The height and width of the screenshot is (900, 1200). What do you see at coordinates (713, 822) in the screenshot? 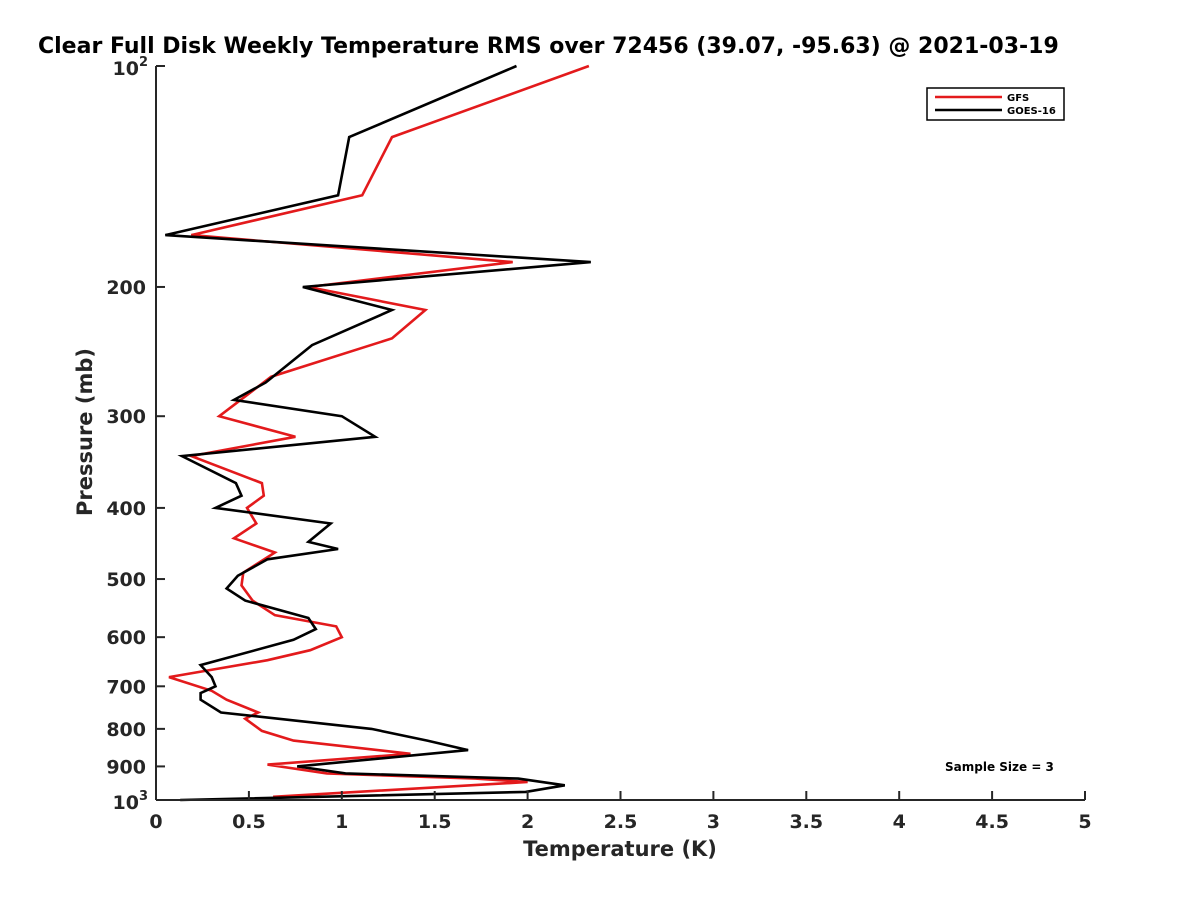
I see `x-tick-label: 3` at bounding box center [713, 822].